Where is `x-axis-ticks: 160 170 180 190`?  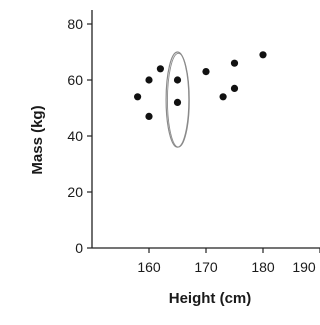
x-axis-ticks: 160 170 180 190 is located at coordinates (228, 261).